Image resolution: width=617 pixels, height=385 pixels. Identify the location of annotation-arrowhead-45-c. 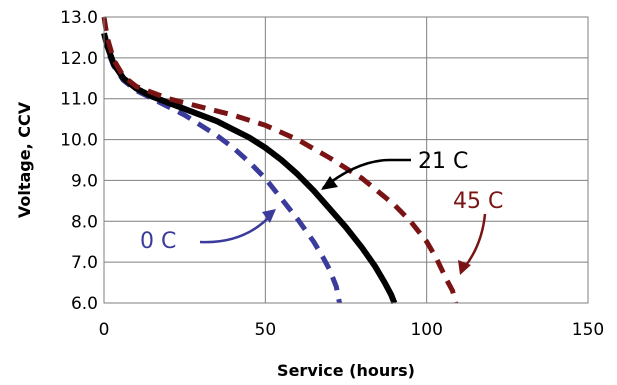
(464, 267).